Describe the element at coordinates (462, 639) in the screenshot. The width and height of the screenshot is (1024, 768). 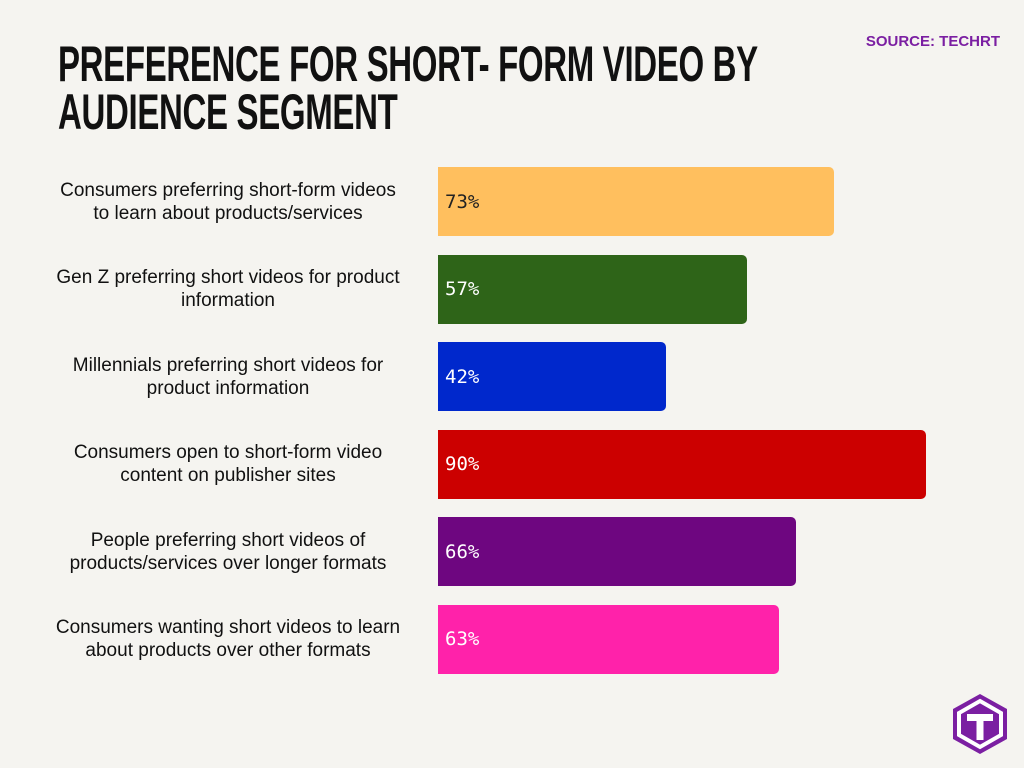
I see `value-label: 63%` at that location.